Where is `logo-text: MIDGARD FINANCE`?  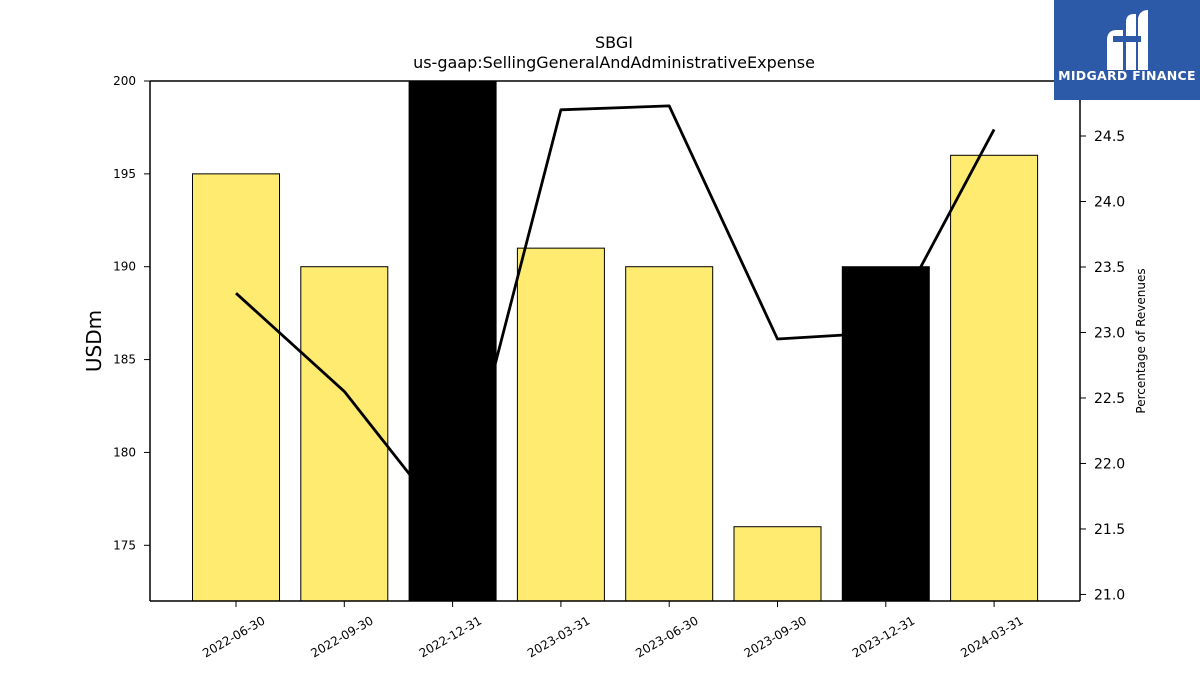 logo-text: MIDGARD FINANCE is located at coordinates (1127, 75).